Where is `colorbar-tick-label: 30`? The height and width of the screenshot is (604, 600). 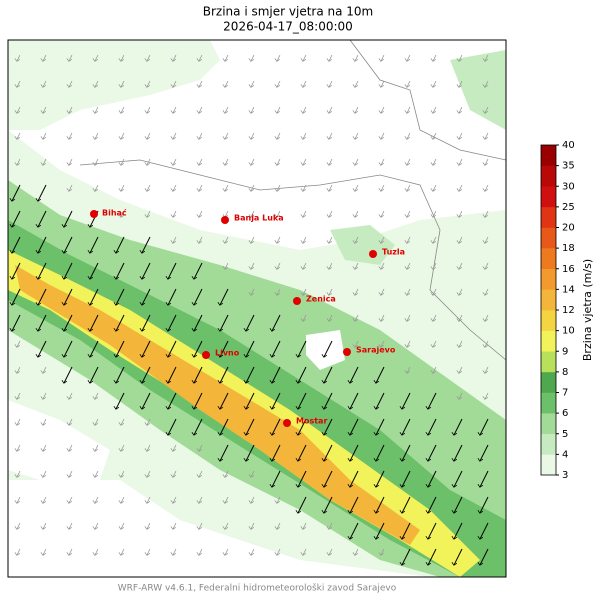 colorbar-tick-label: 30 is located at coordinates (568, 186).